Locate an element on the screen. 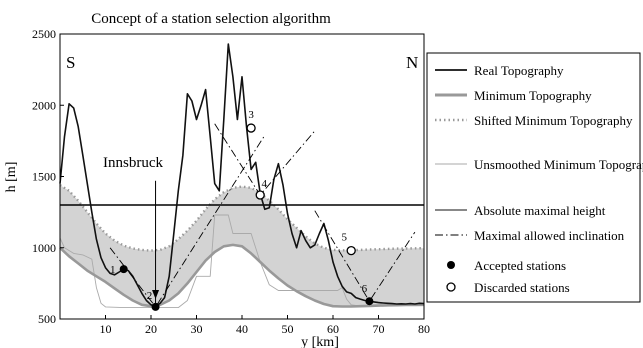 The width and height of the screenshot is (643, 348). series-minimum-topography is located at coordinates (242, 275).